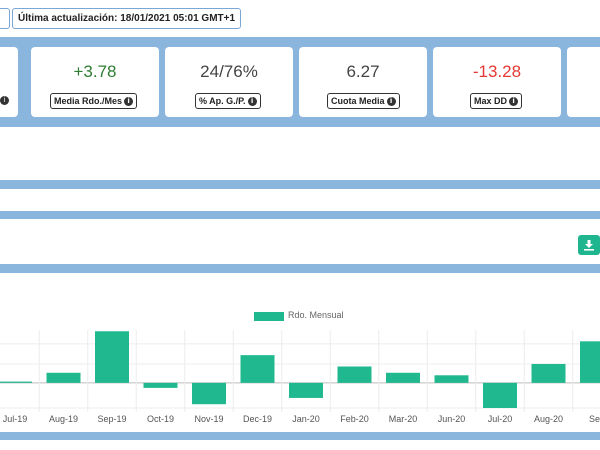  Describe the element at coordinates (403, 419) in the screenshot. I see `x-tick-label: Mar-20` at that location.